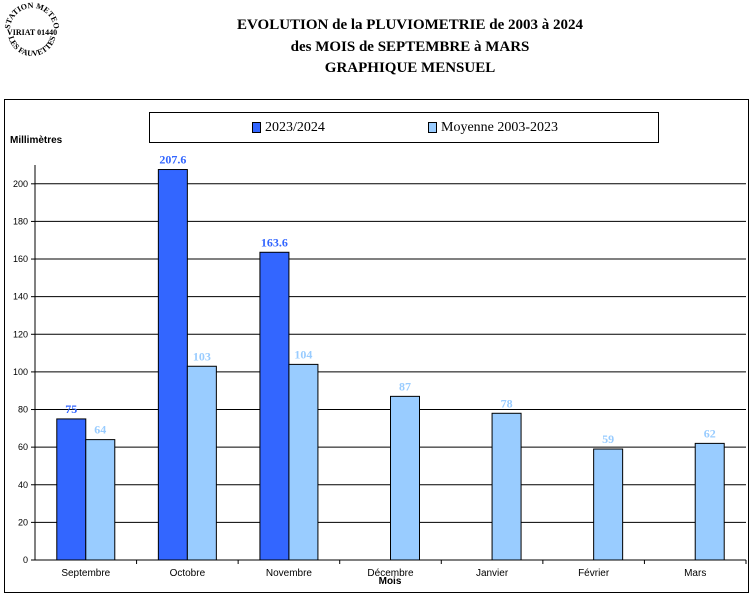 Image resolution: width=756 pixels, height=600 pixels. What do you see at coordinates (695, 573) in the screenshot?
I see `x-tick-label: Mars` at bounding box center [695, 573].